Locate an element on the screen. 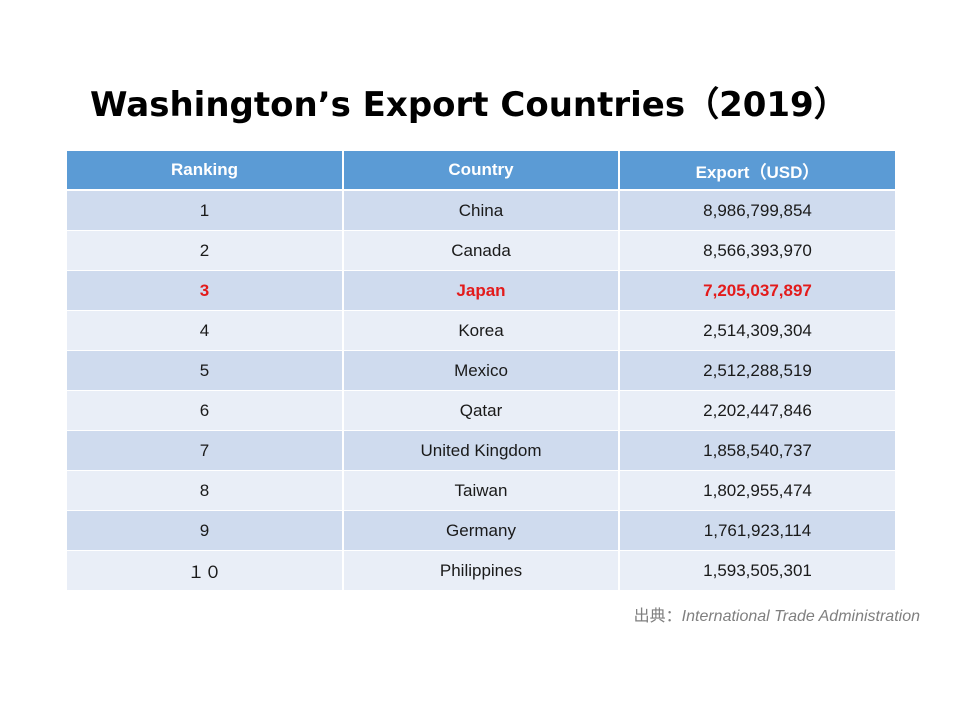 The width and height of the screenshot is (960, 720). table-row-highlighted: 3 Japan 7,205,037,897 is located at coordinates (481, 290).